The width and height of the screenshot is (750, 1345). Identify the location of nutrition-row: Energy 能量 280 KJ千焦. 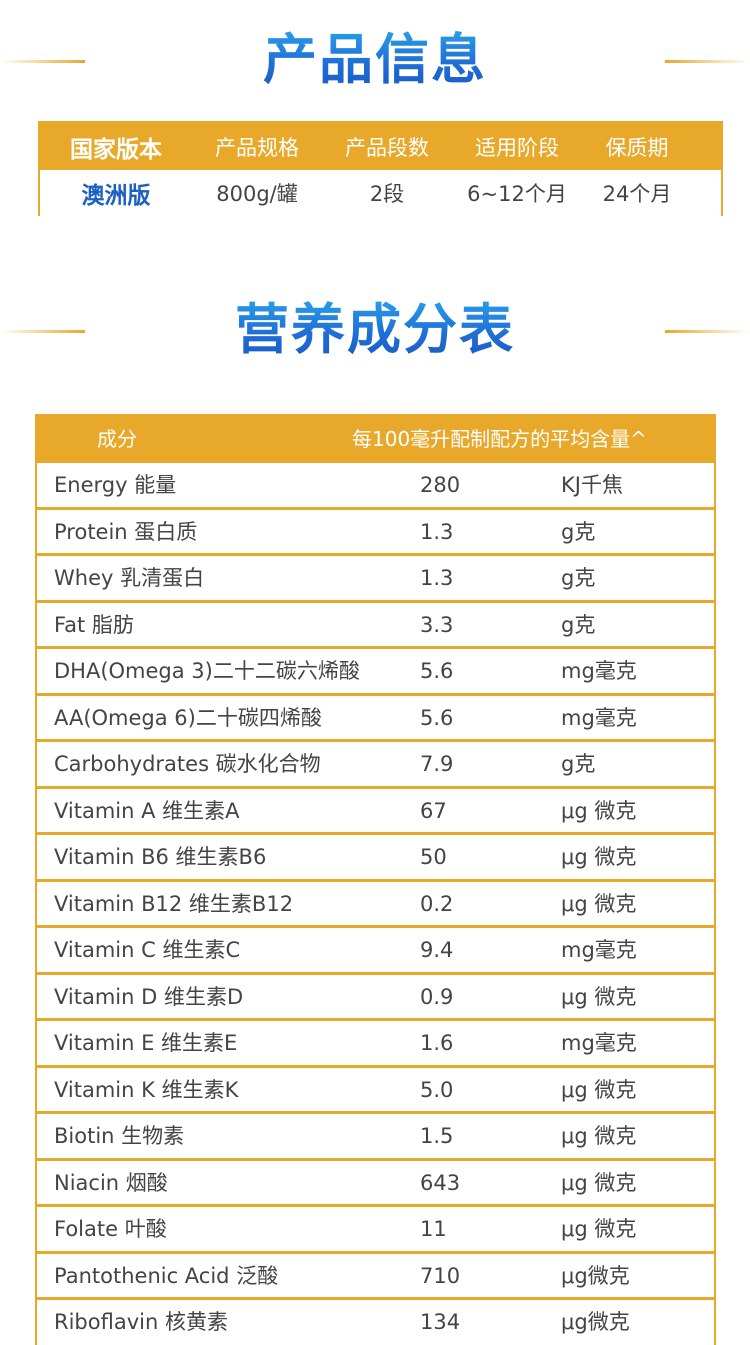
(375, 486).